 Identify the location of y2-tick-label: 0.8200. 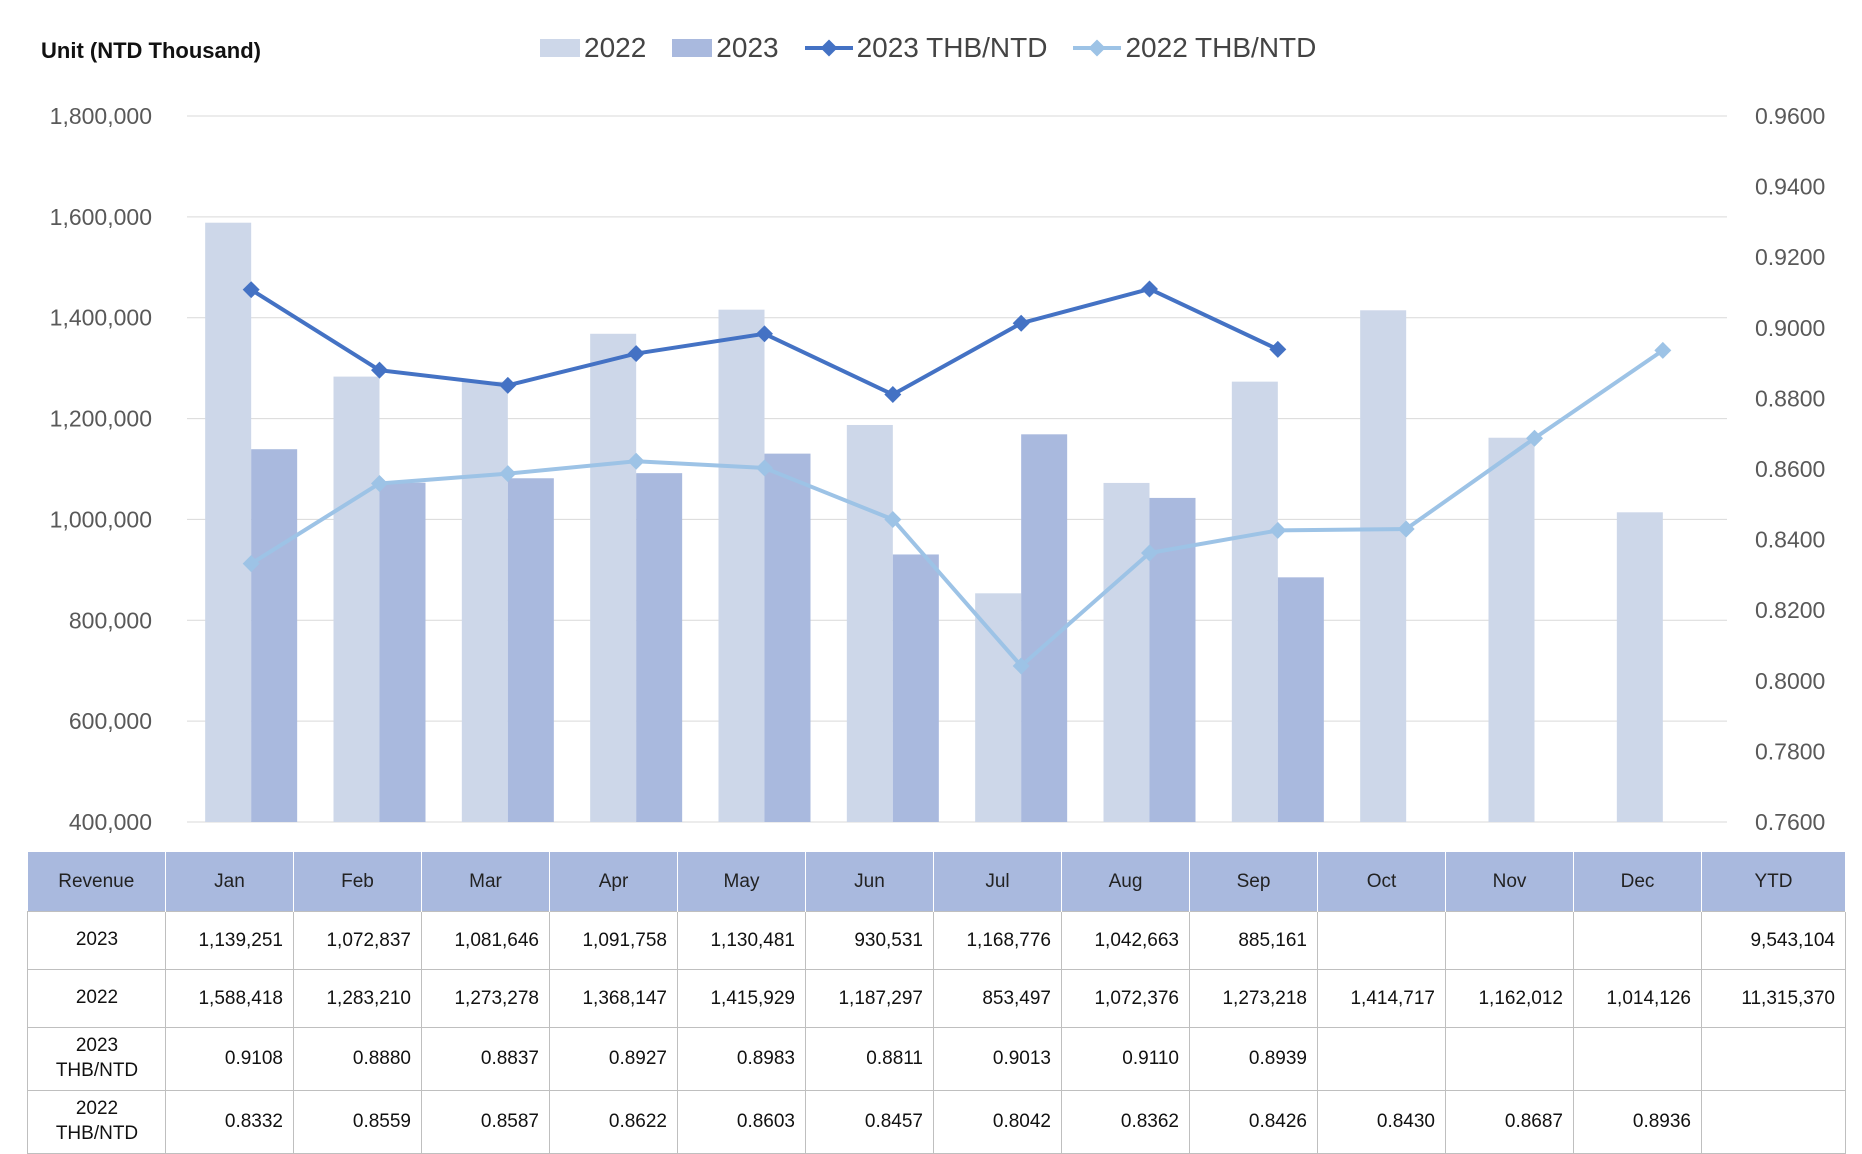
(1790, 610).